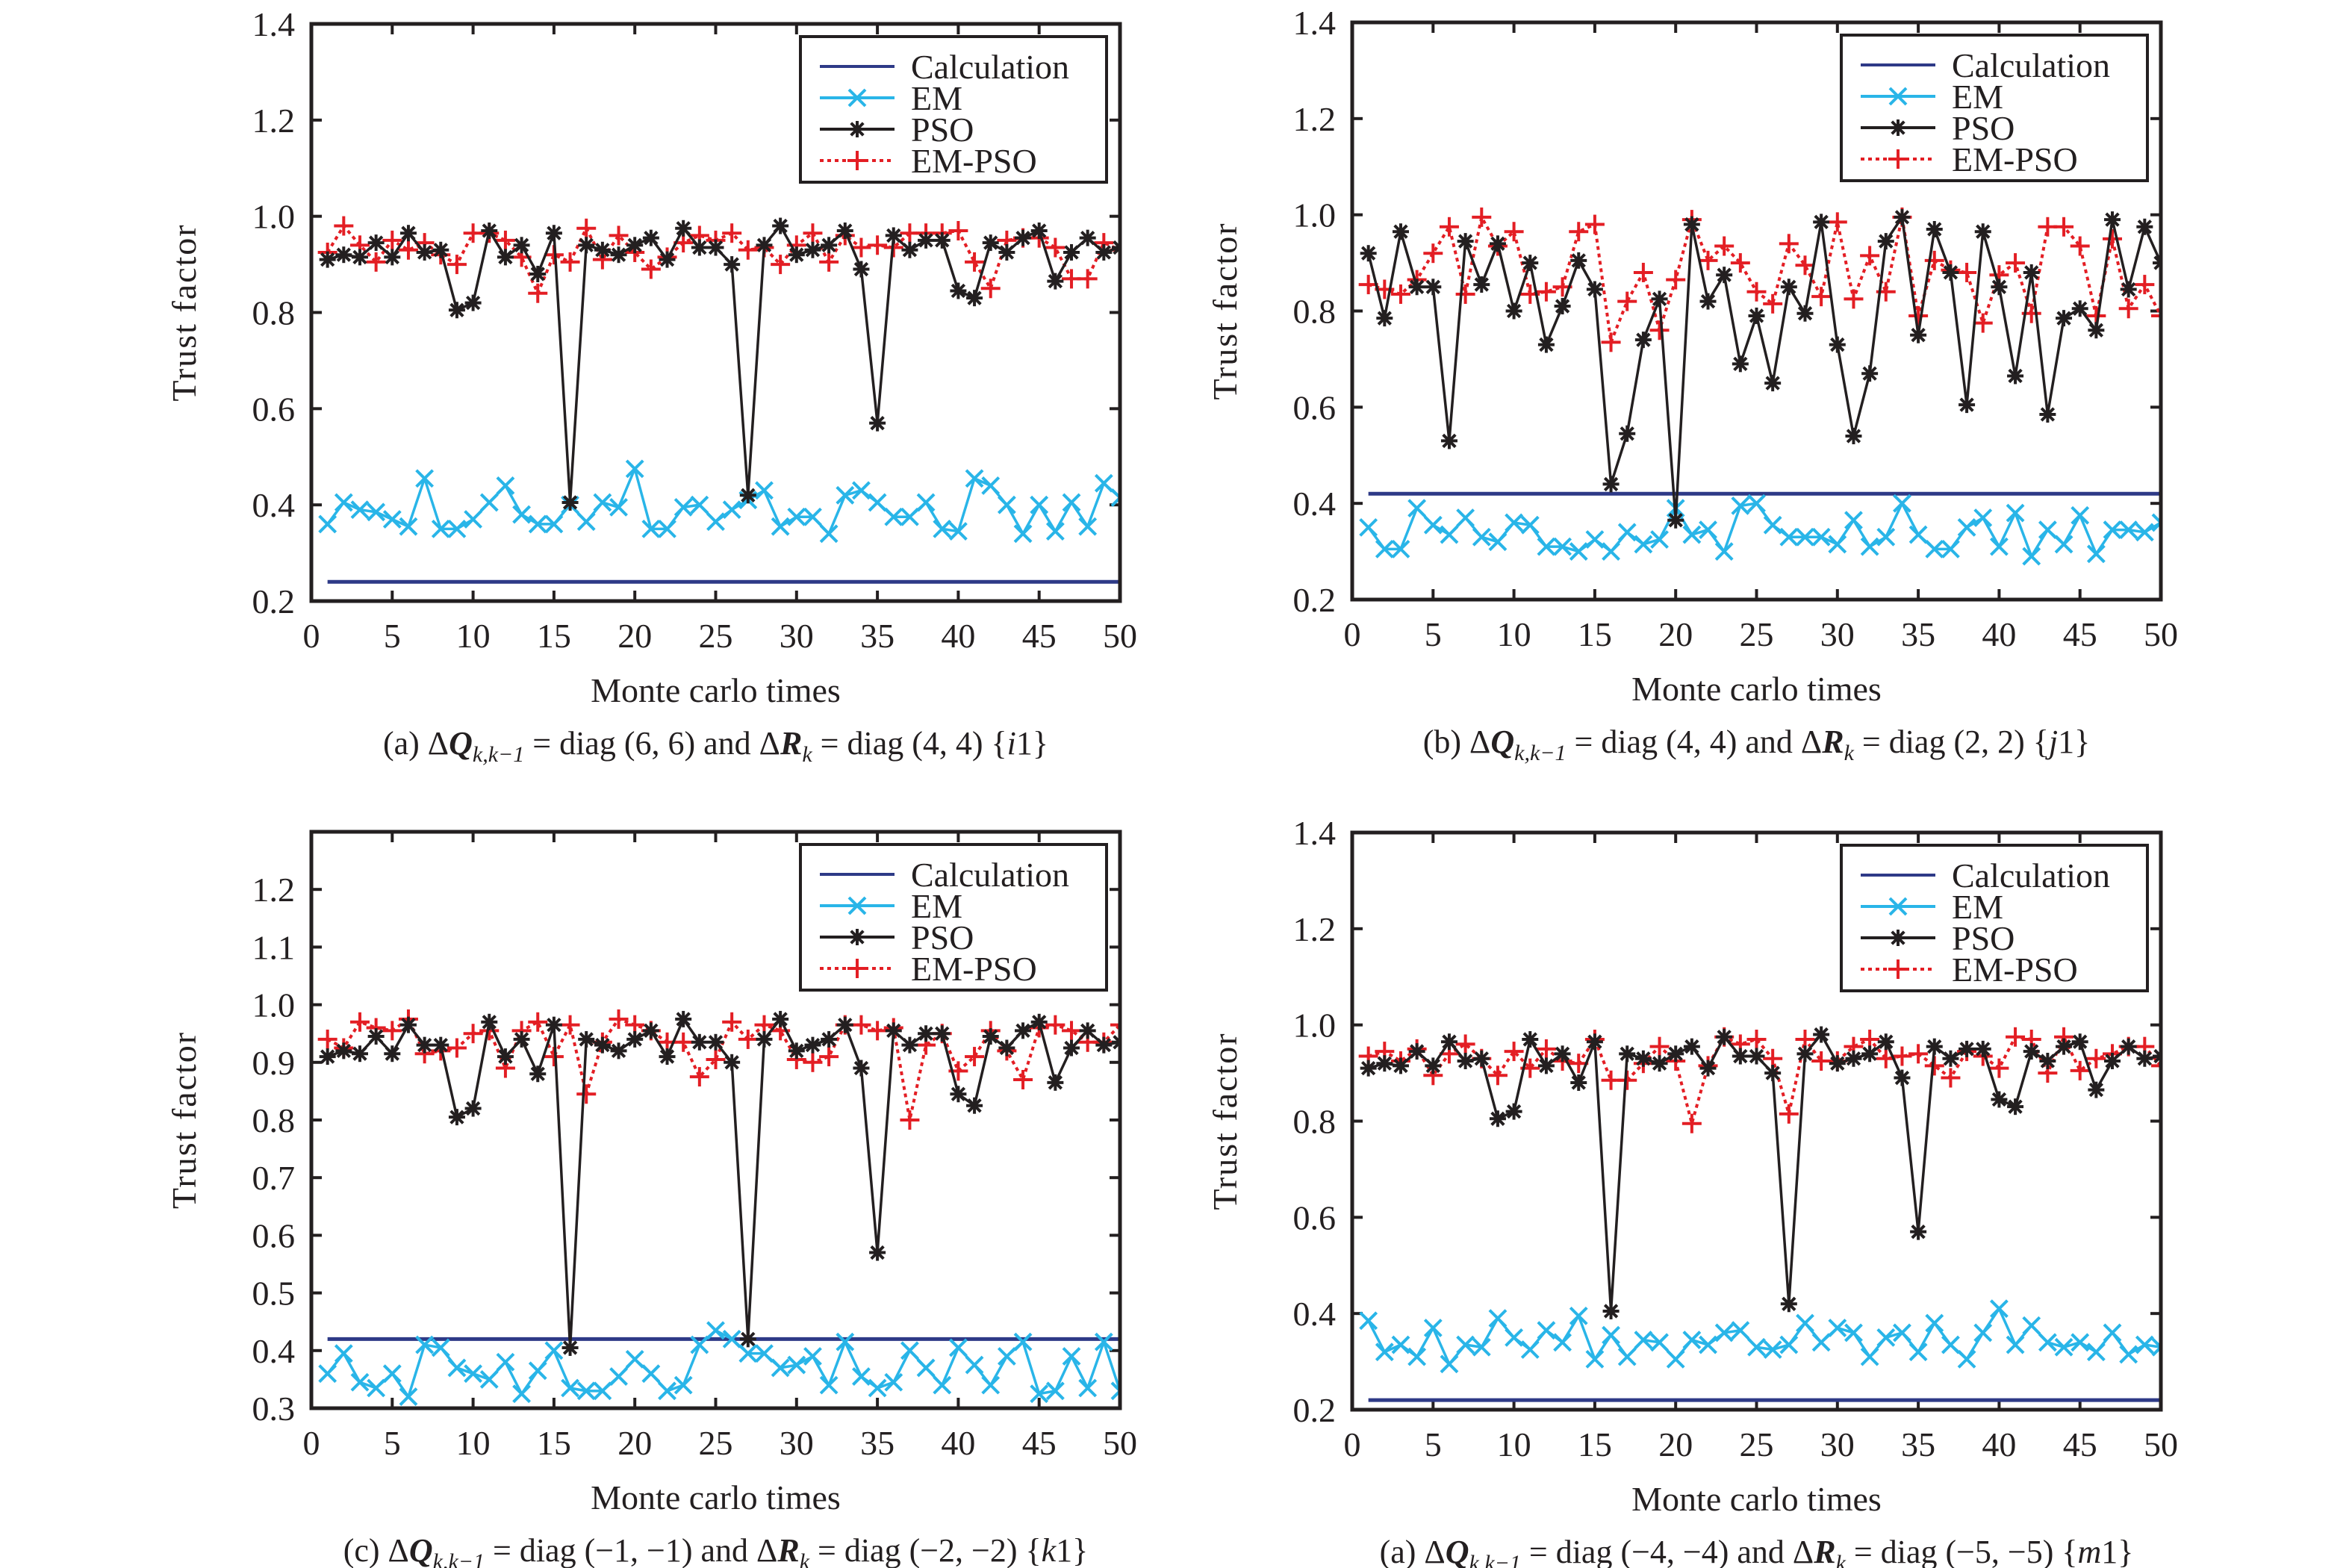 The height and width of the screenshot is (1568, 2352). I want to click on caption-text: (b) Δ, so click(1457, 742).